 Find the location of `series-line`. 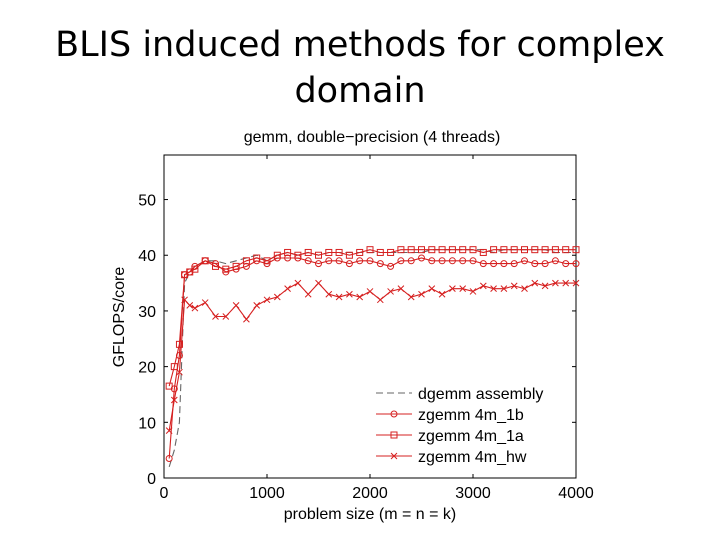

series-line is located at coordinates (372, 318).